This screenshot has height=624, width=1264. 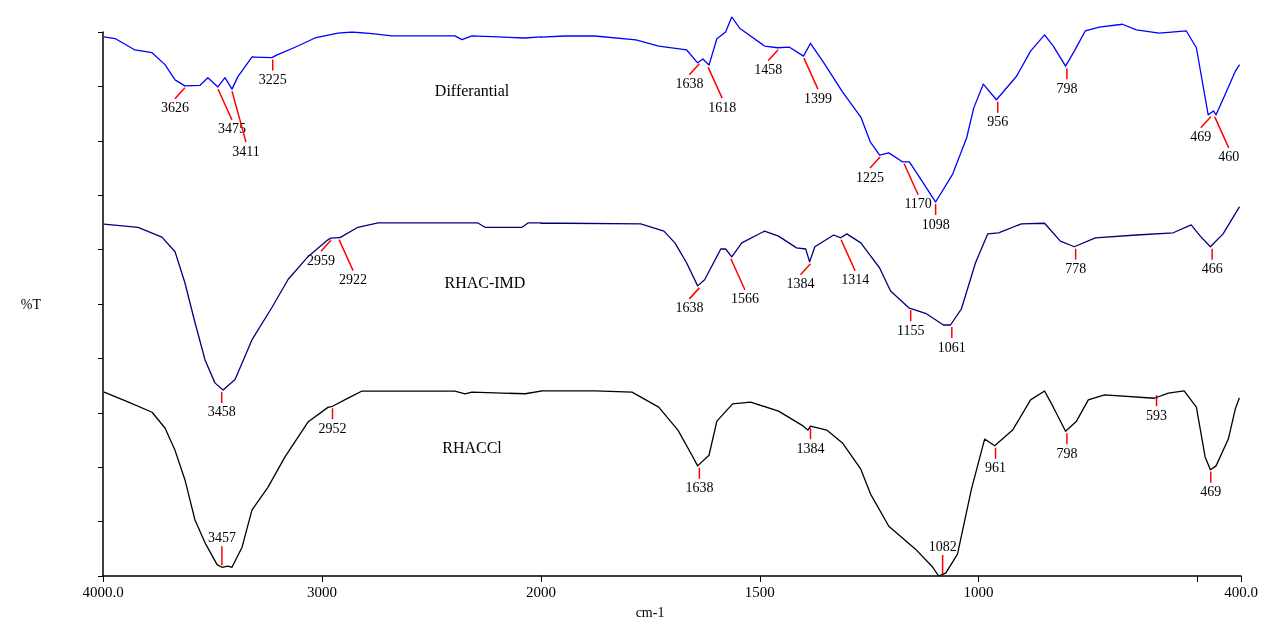 I want to click on x-tick-label: 1500, so click(x=759, y=591).